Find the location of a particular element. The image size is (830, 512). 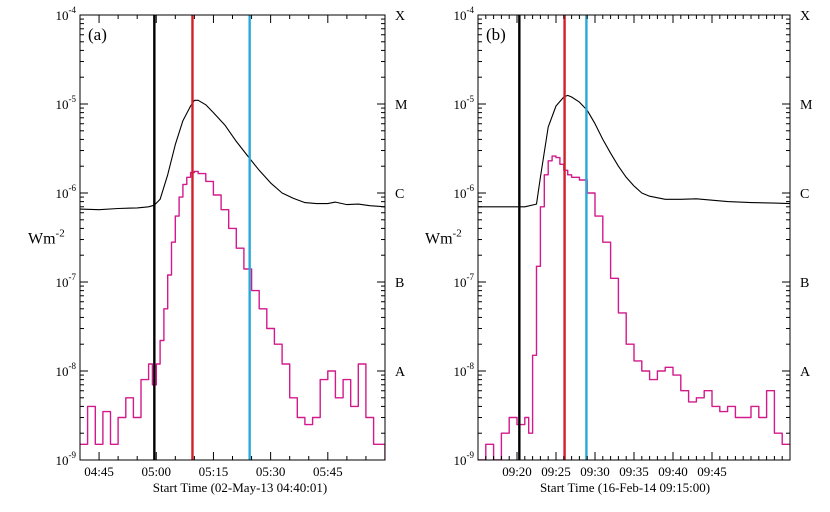

panel-a-tag: (a) is located at coordinates (97, 34).